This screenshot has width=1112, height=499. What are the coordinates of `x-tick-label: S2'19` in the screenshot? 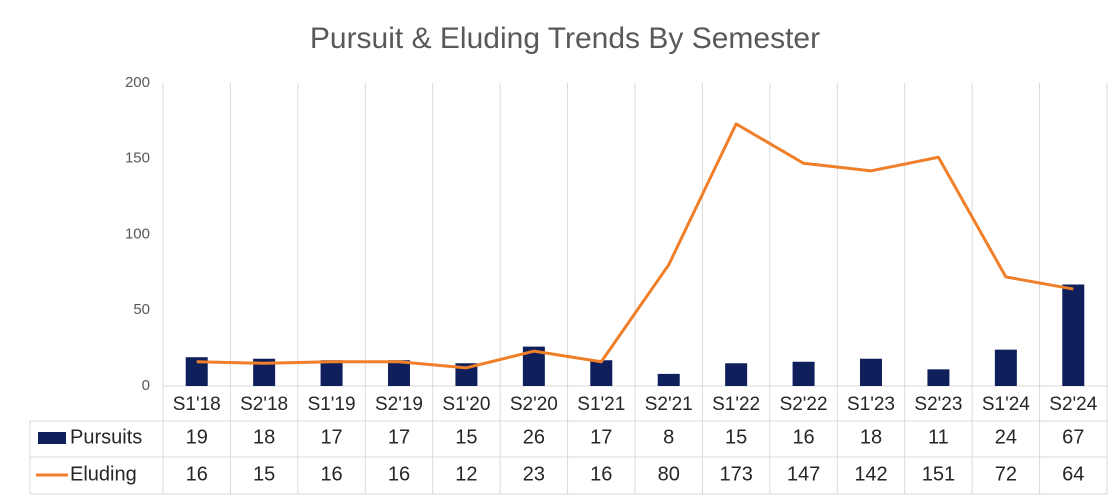 It's located at (399, 404).